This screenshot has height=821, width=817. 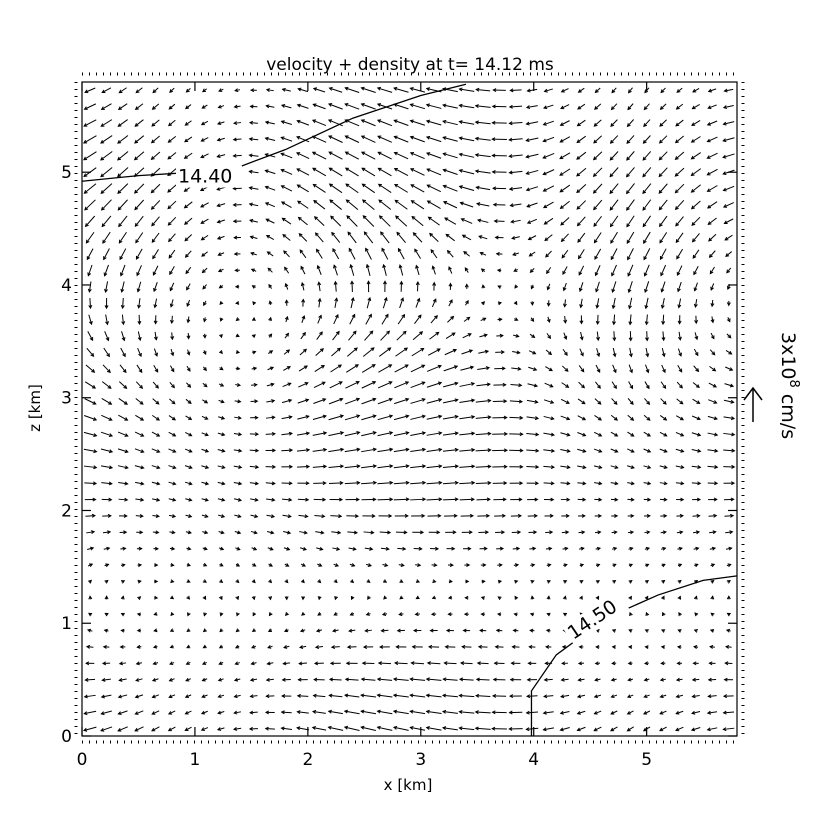 I want to click on y-tick-label: 4, so click(x=66, y=286).